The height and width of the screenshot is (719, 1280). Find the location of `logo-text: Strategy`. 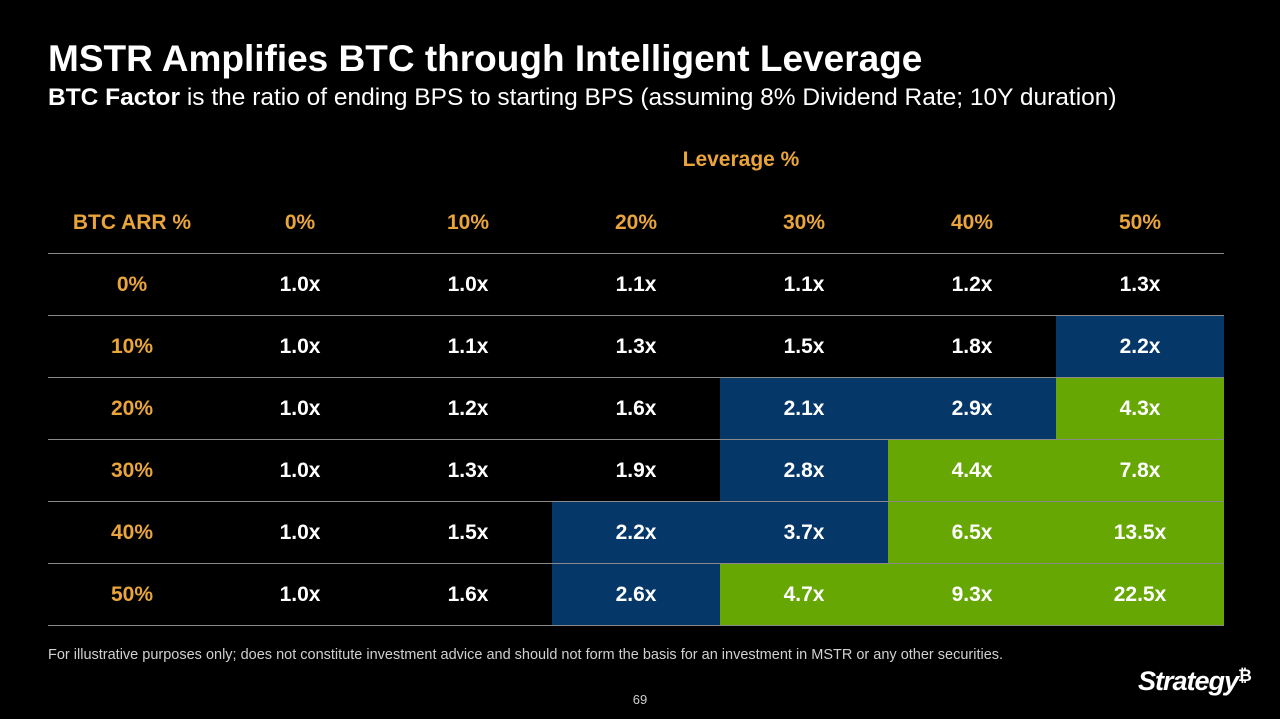

logo-text: Strategy is located at coordinates (1188, 681).